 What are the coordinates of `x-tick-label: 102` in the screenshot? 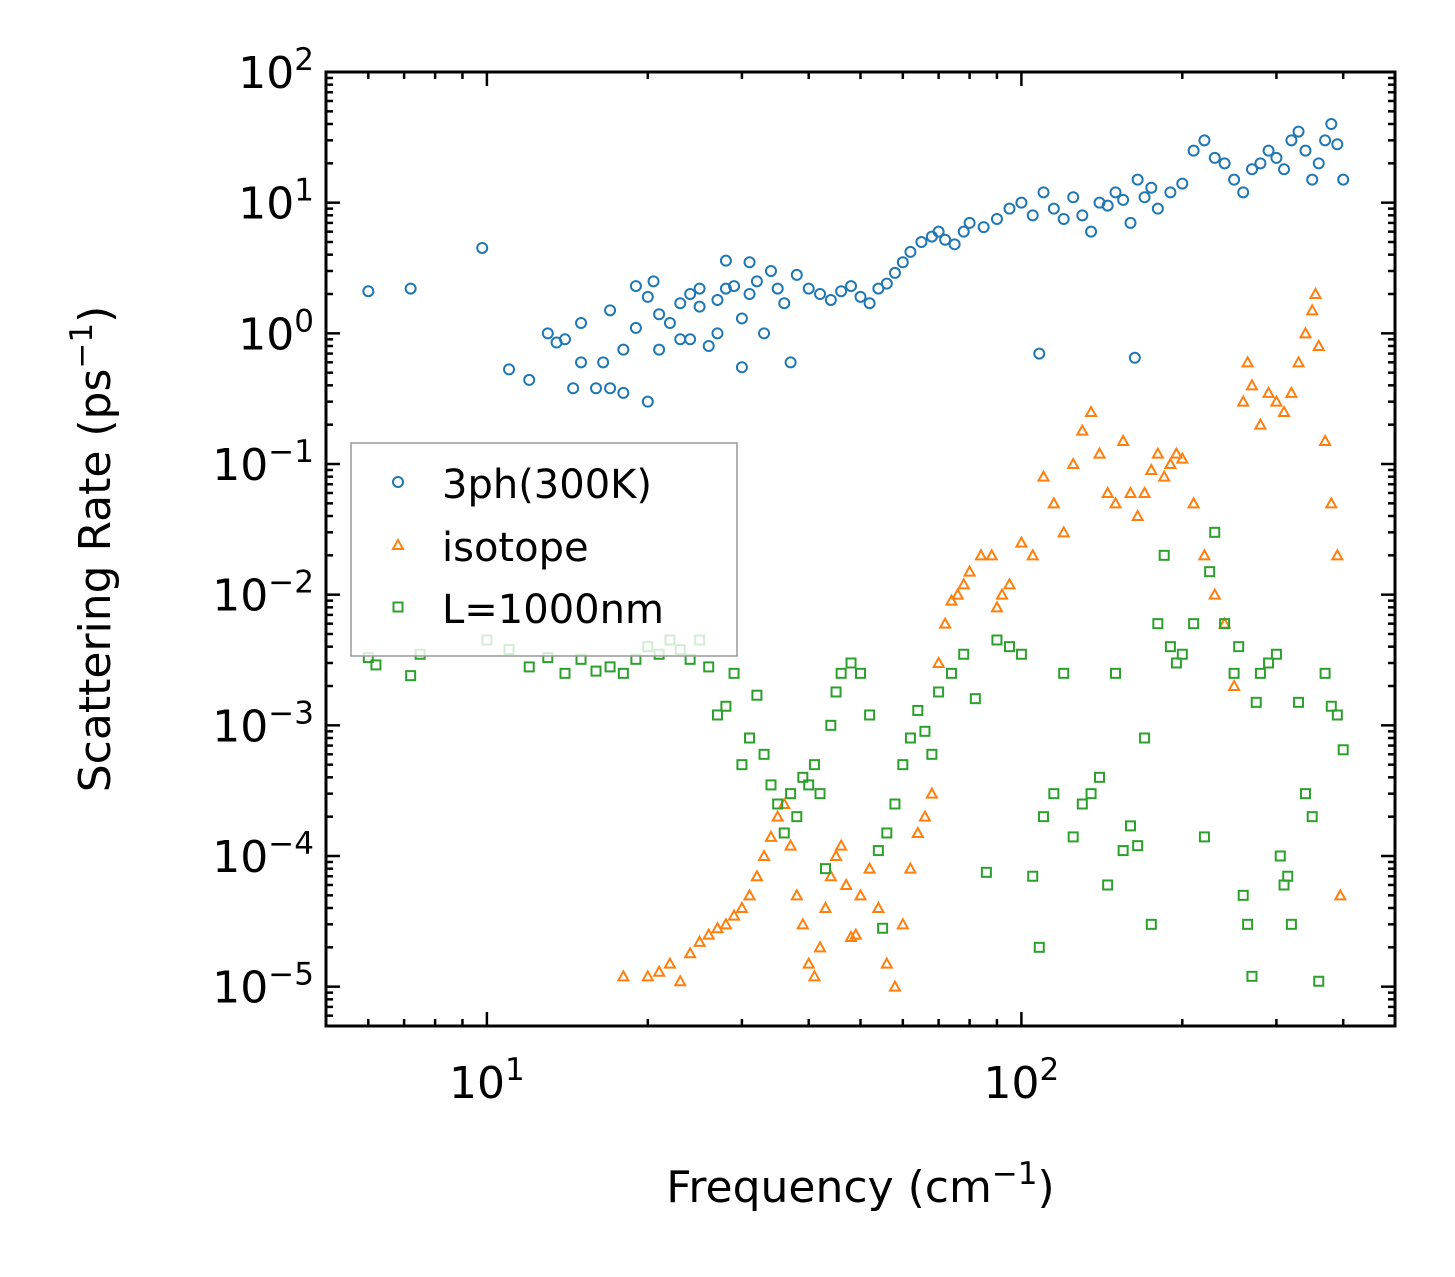 It's located at (1022, 1080).